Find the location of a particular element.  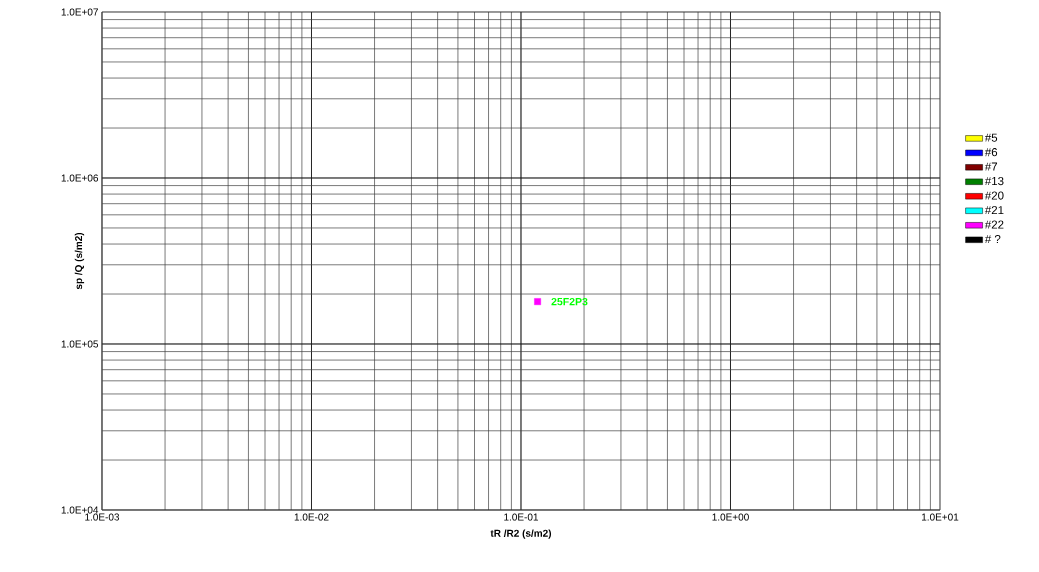

x-tick-label: 1.0E-02 is located at coordinates (311, 517).